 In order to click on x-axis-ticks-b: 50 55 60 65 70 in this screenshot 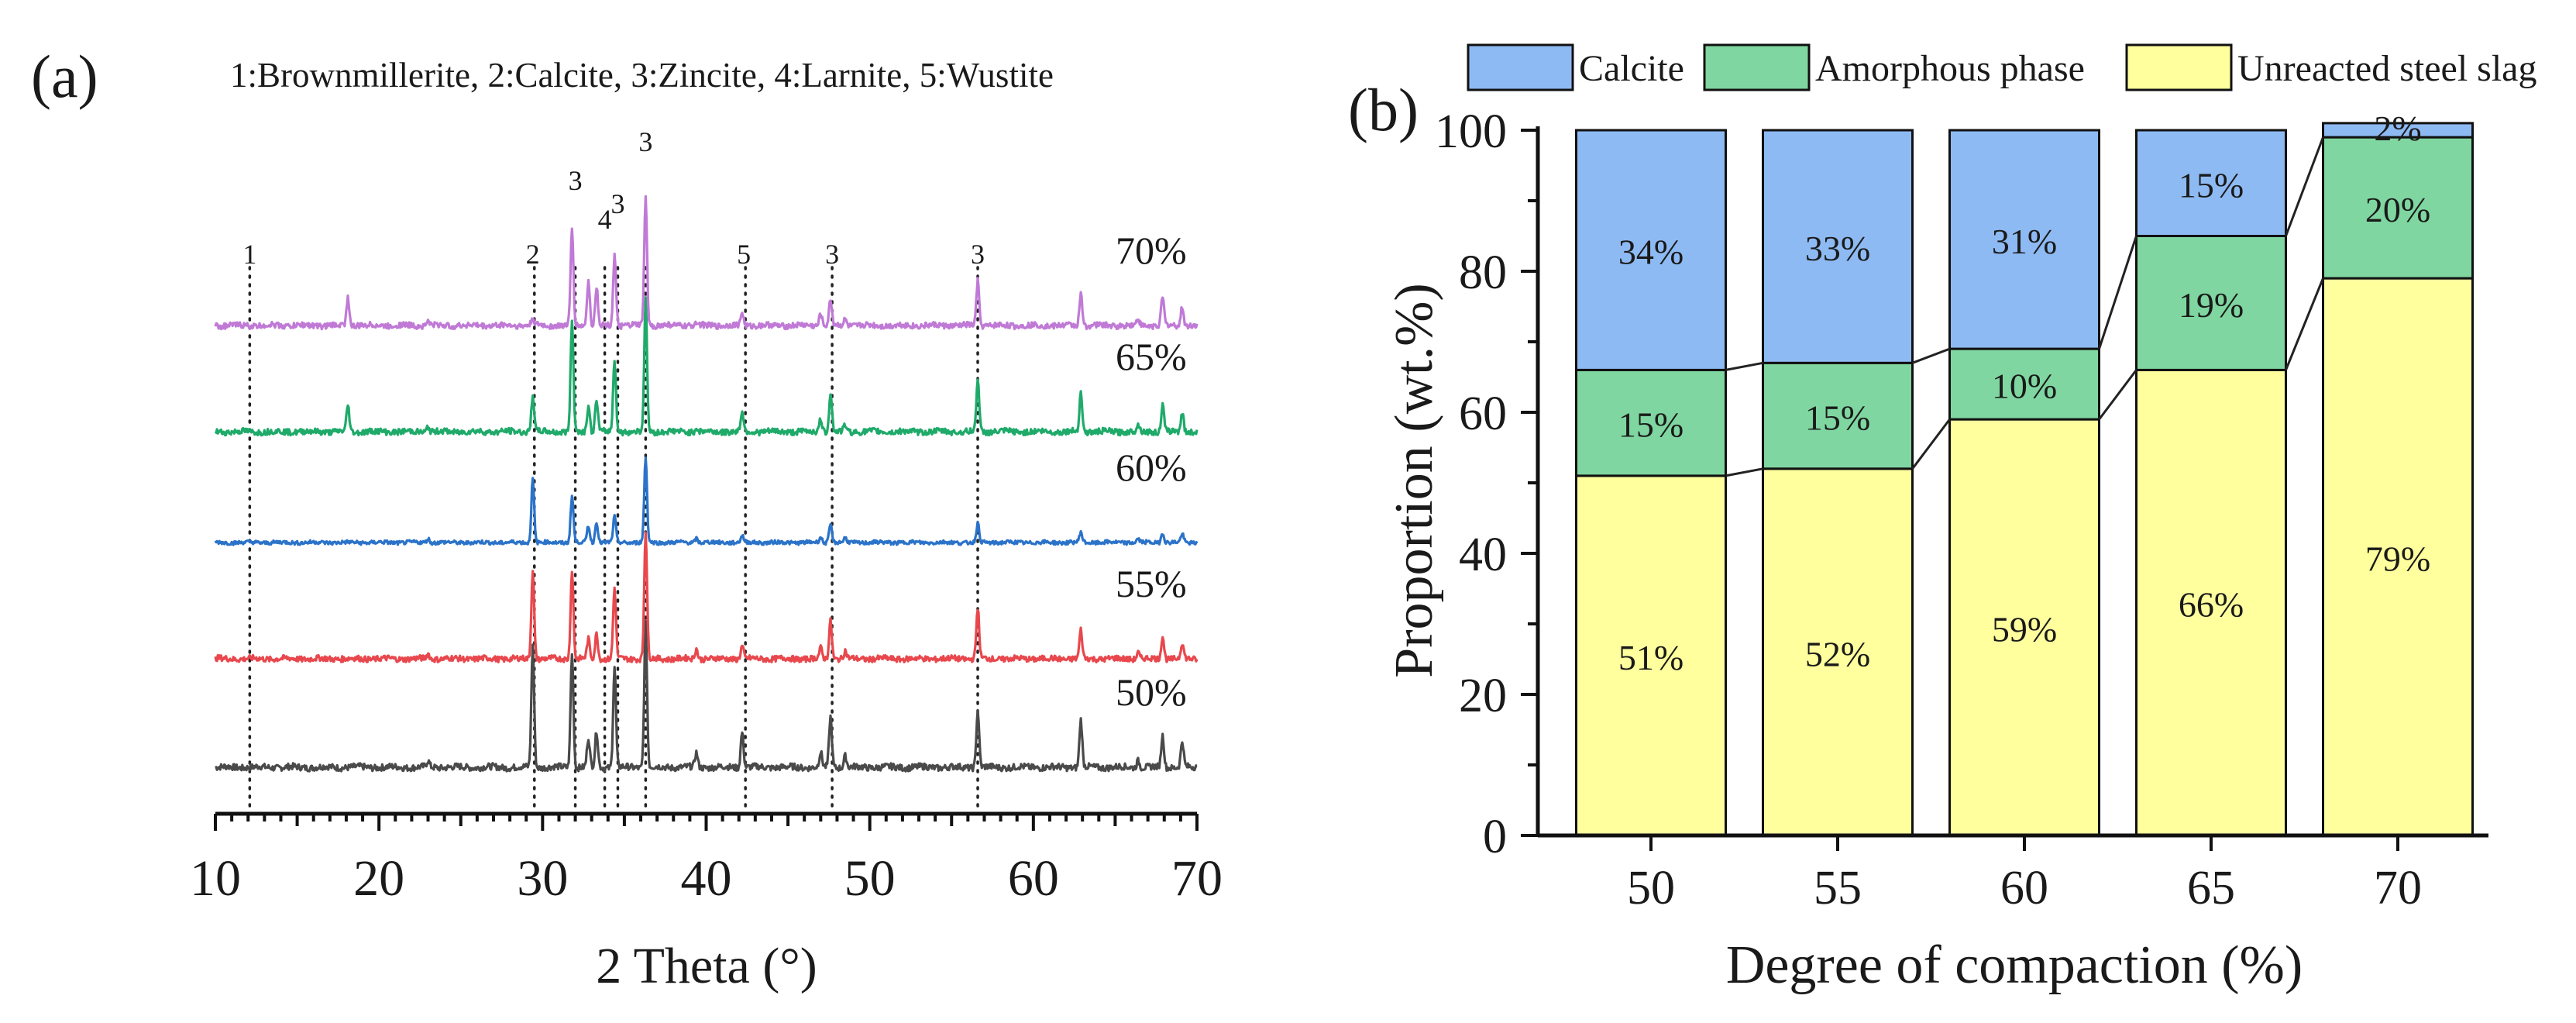, I will do `click(2024, 874)`.